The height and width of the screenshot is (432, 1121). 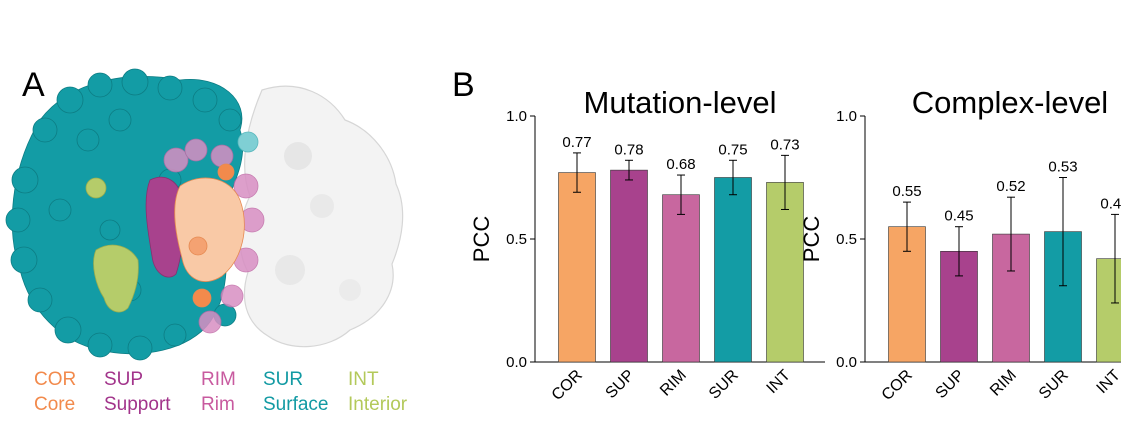 What do you see at coordinates (1003, 383) in the screenshot?
I see `chart2-category-label: RIM` at bounding box center [1003, 383].